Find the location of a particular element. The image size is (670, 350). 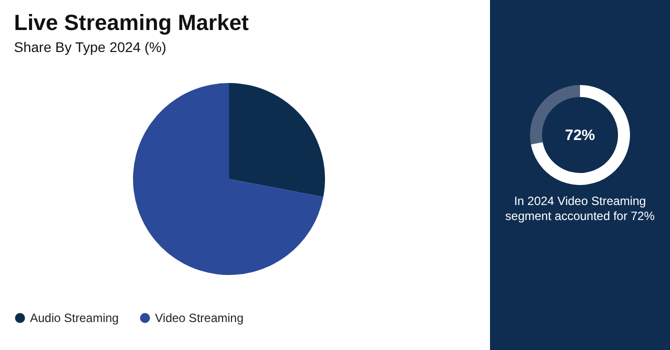

legend-label: Video Streaming is located at coordinates (199, 318).